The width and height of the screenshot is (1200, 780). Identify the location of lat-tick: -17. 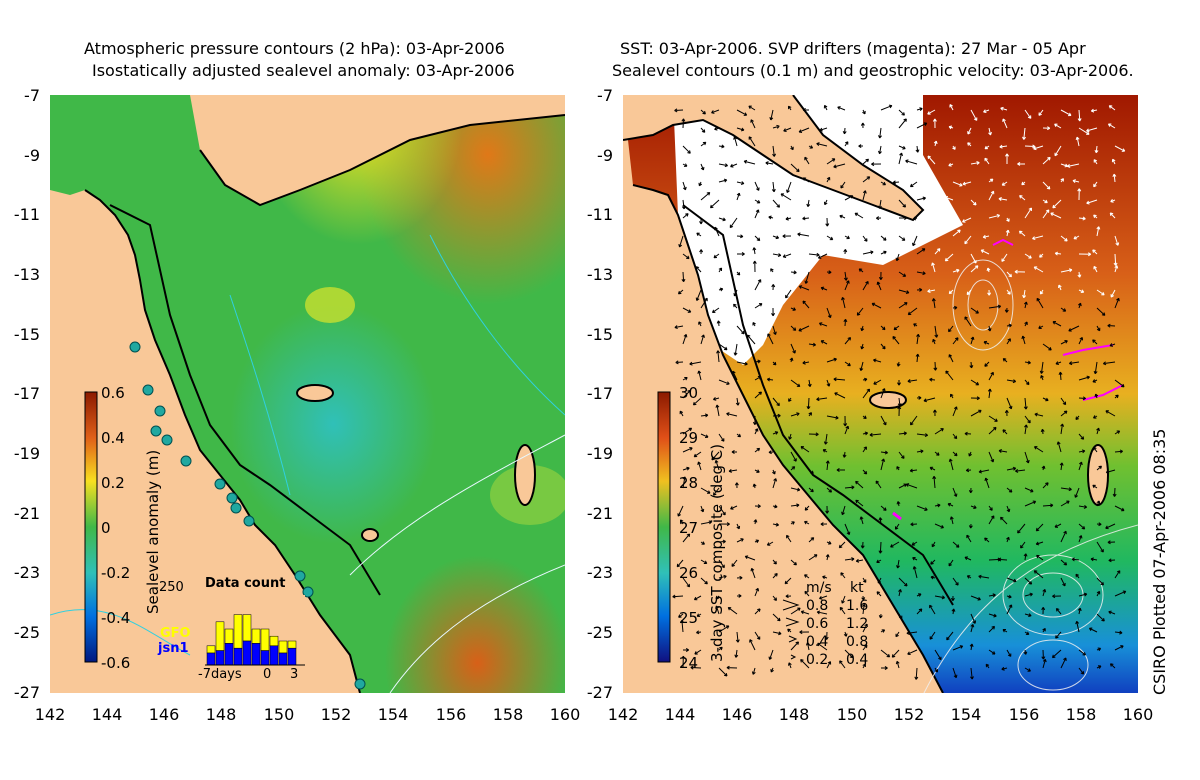
(26, 393).